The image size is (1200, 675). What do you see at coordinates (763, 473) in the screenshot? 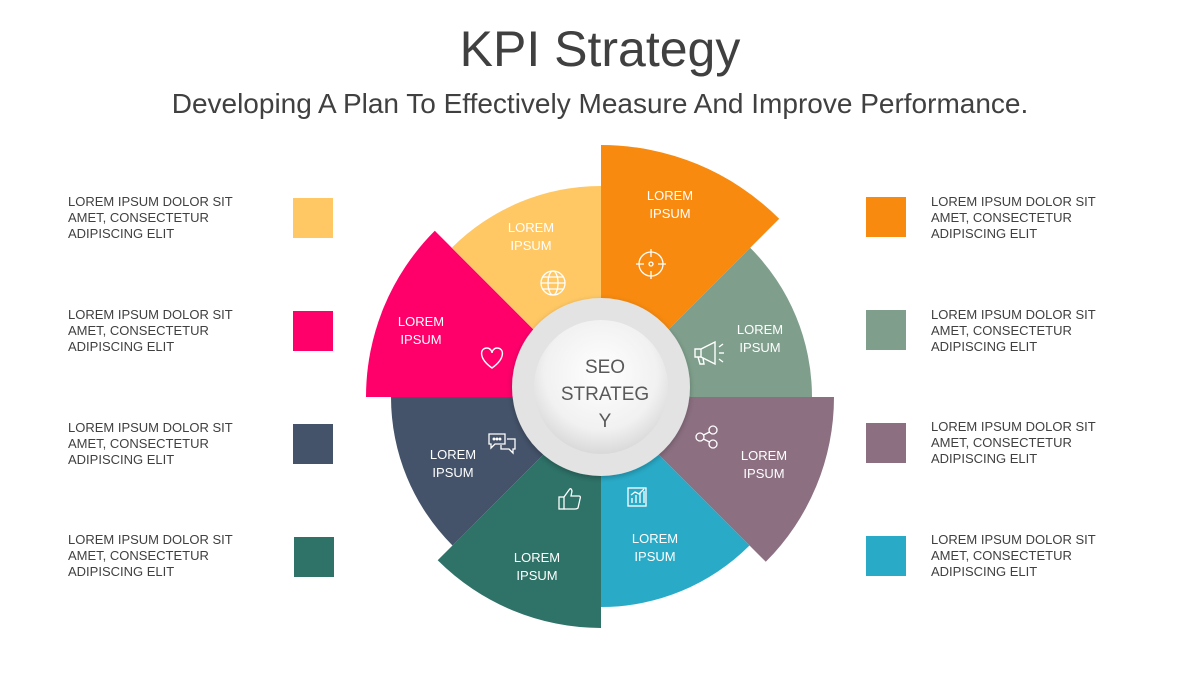
I see `segment-mauve-label-2: IPSUM` at bounding box center [763, 473].